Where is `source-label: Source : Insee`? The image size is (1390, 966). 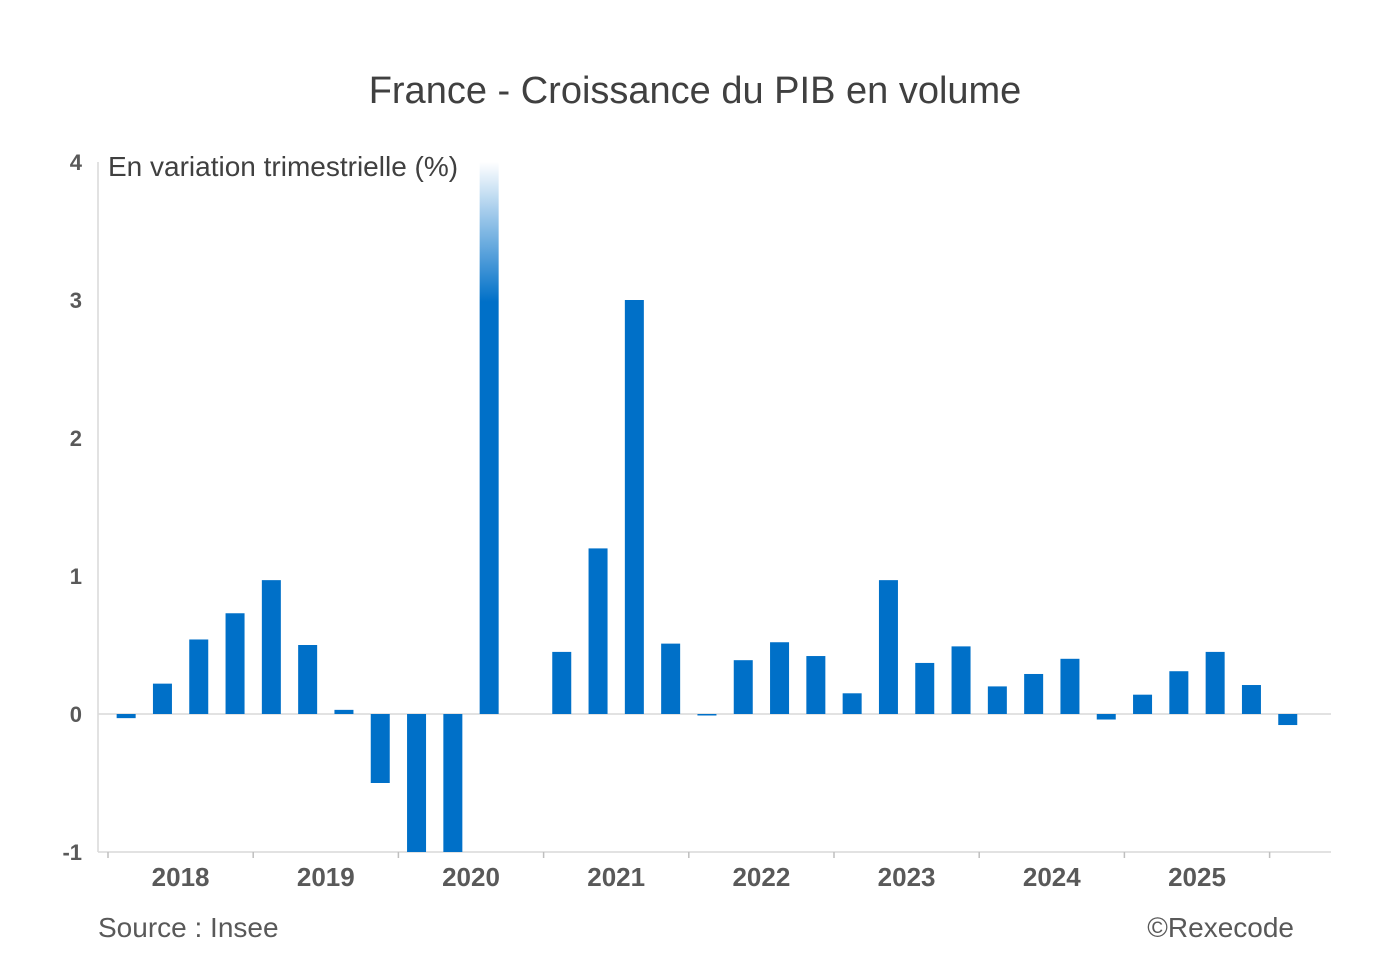
source-label: Source : Insee is located at coordinates (188, 927).